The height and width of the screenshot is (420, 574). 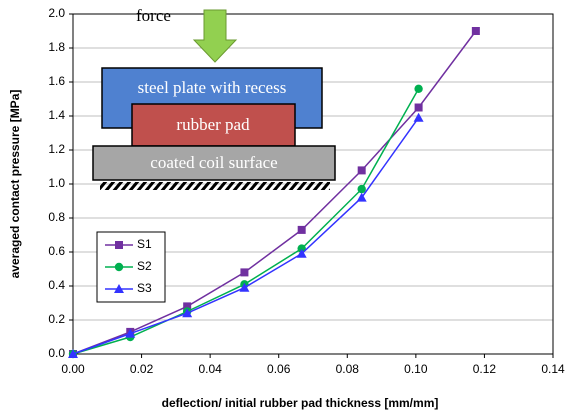 I want to click on legend-label: S2, so click(x=144, y=266).